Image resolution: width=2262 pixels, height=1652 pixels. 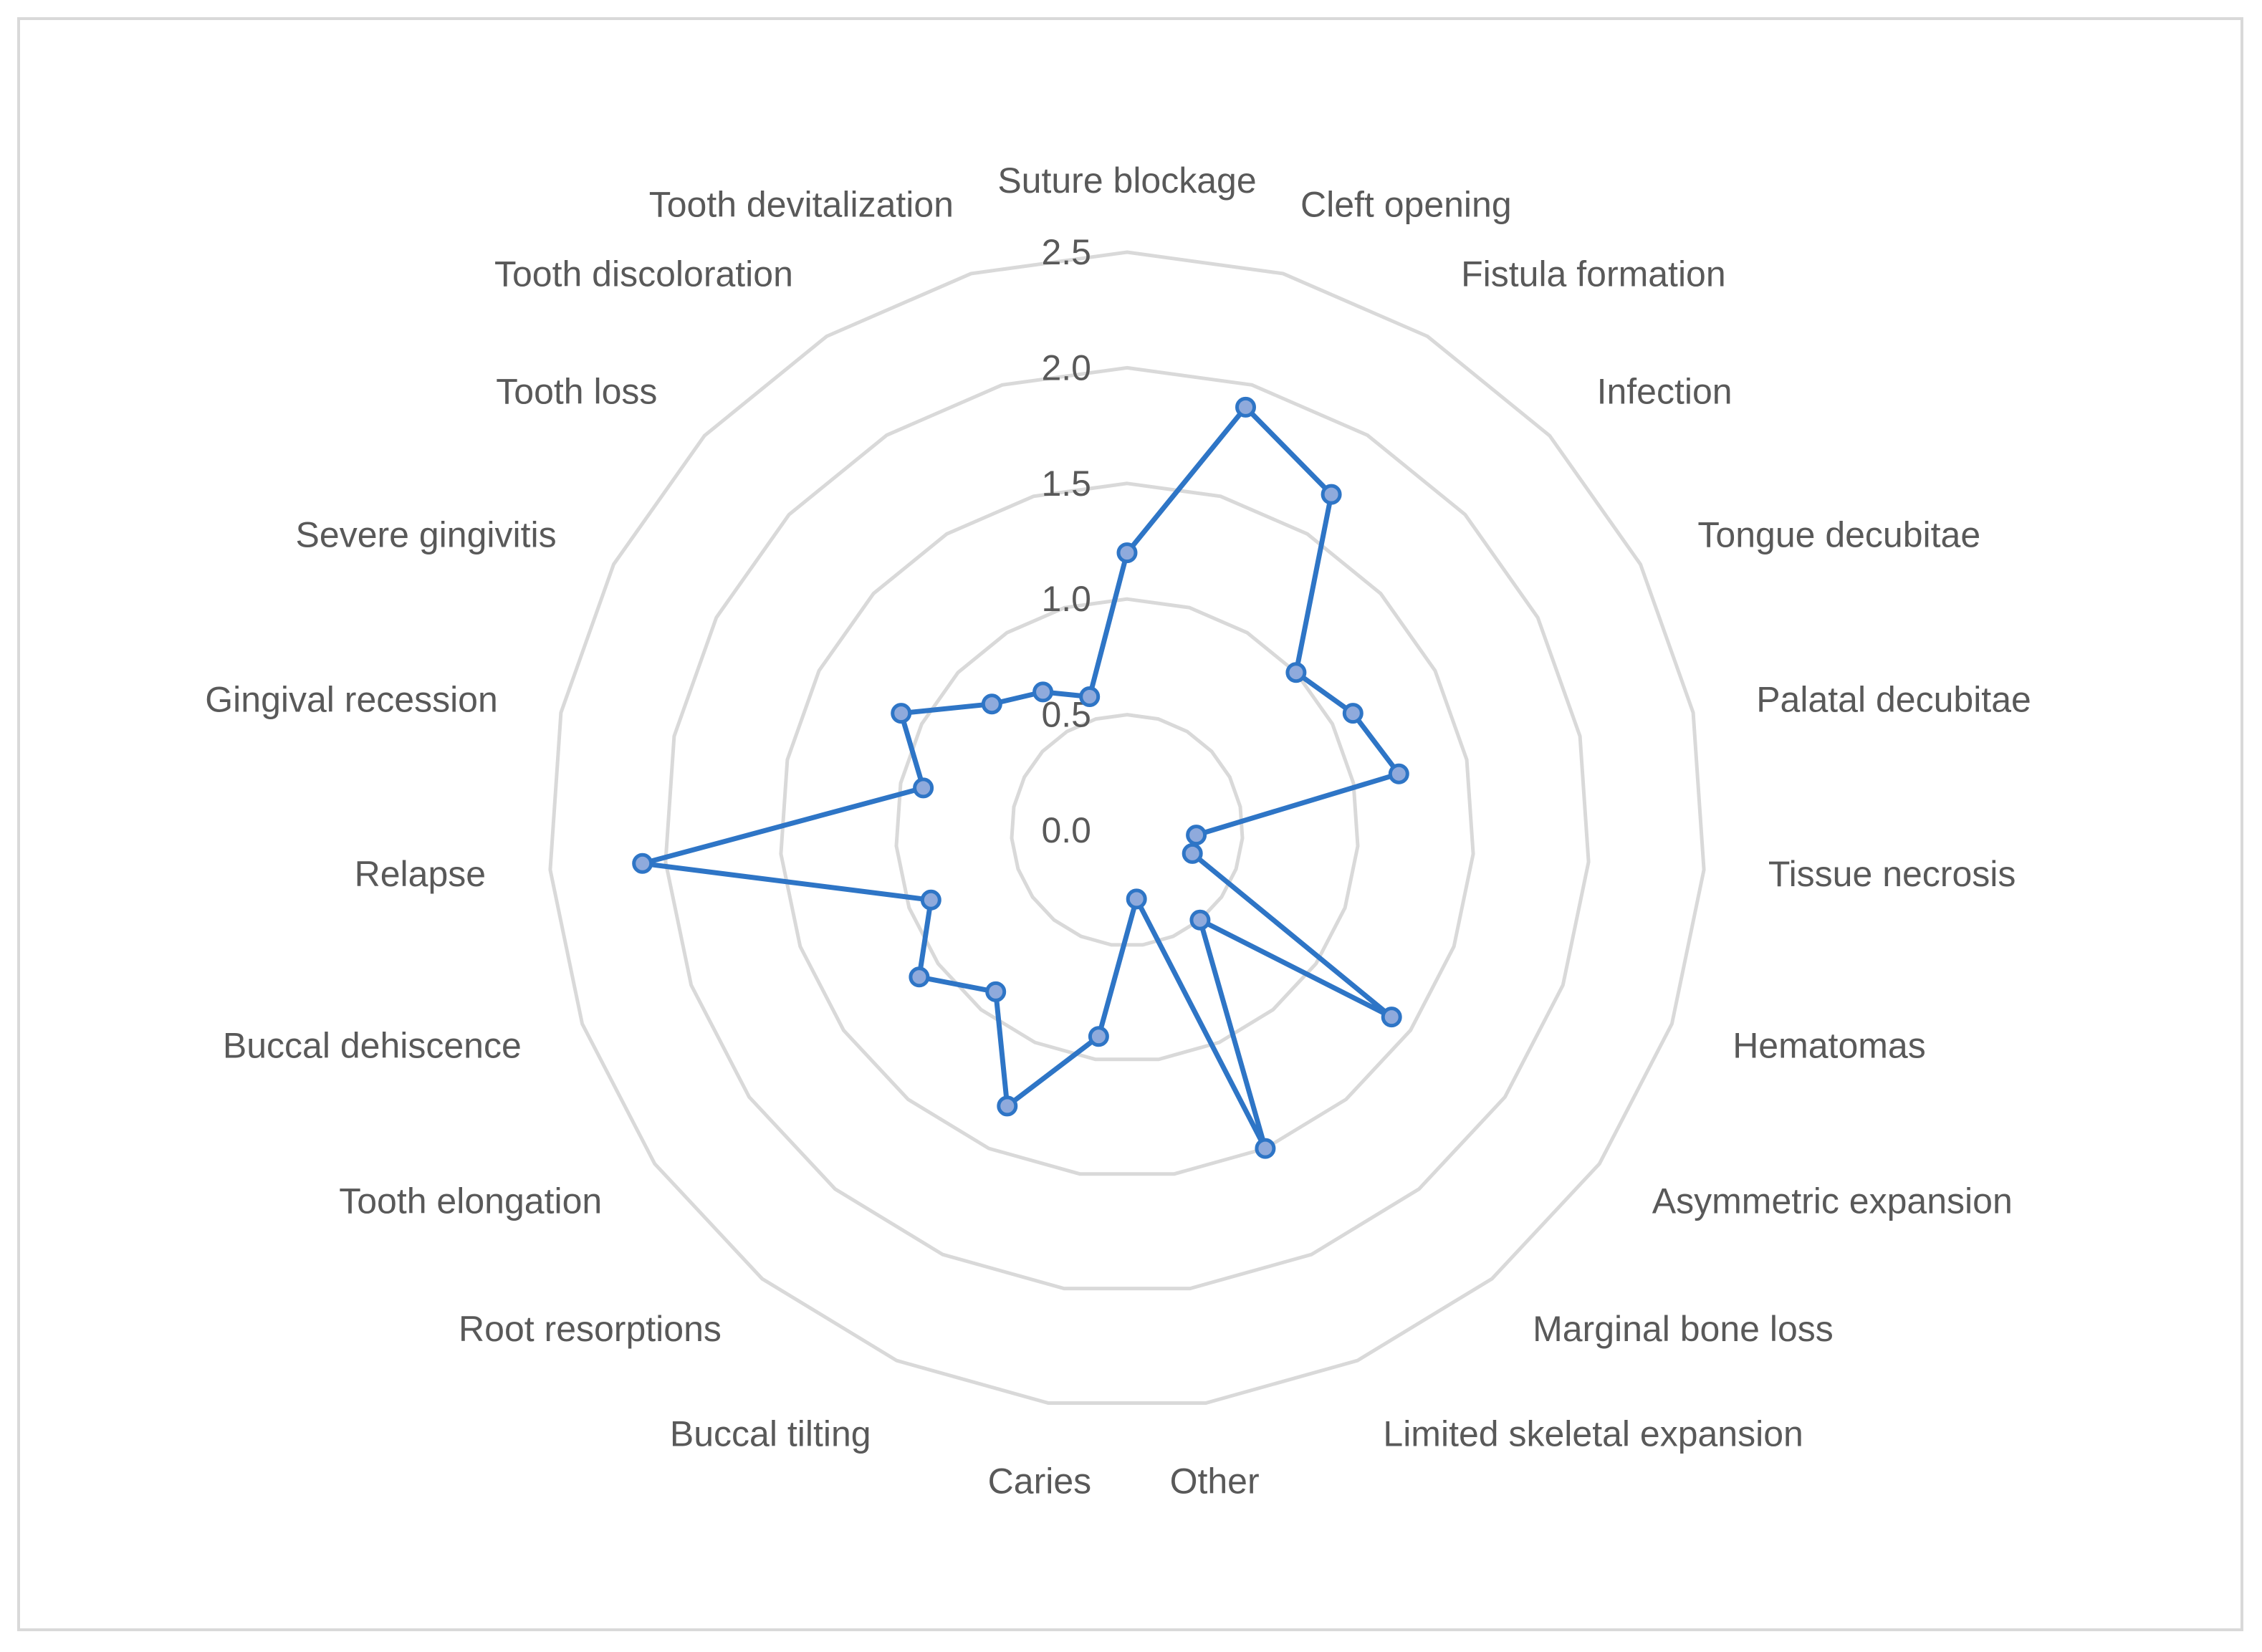 I want to click on category-label: Palatal decubitae, so click(x=1893, y=700).